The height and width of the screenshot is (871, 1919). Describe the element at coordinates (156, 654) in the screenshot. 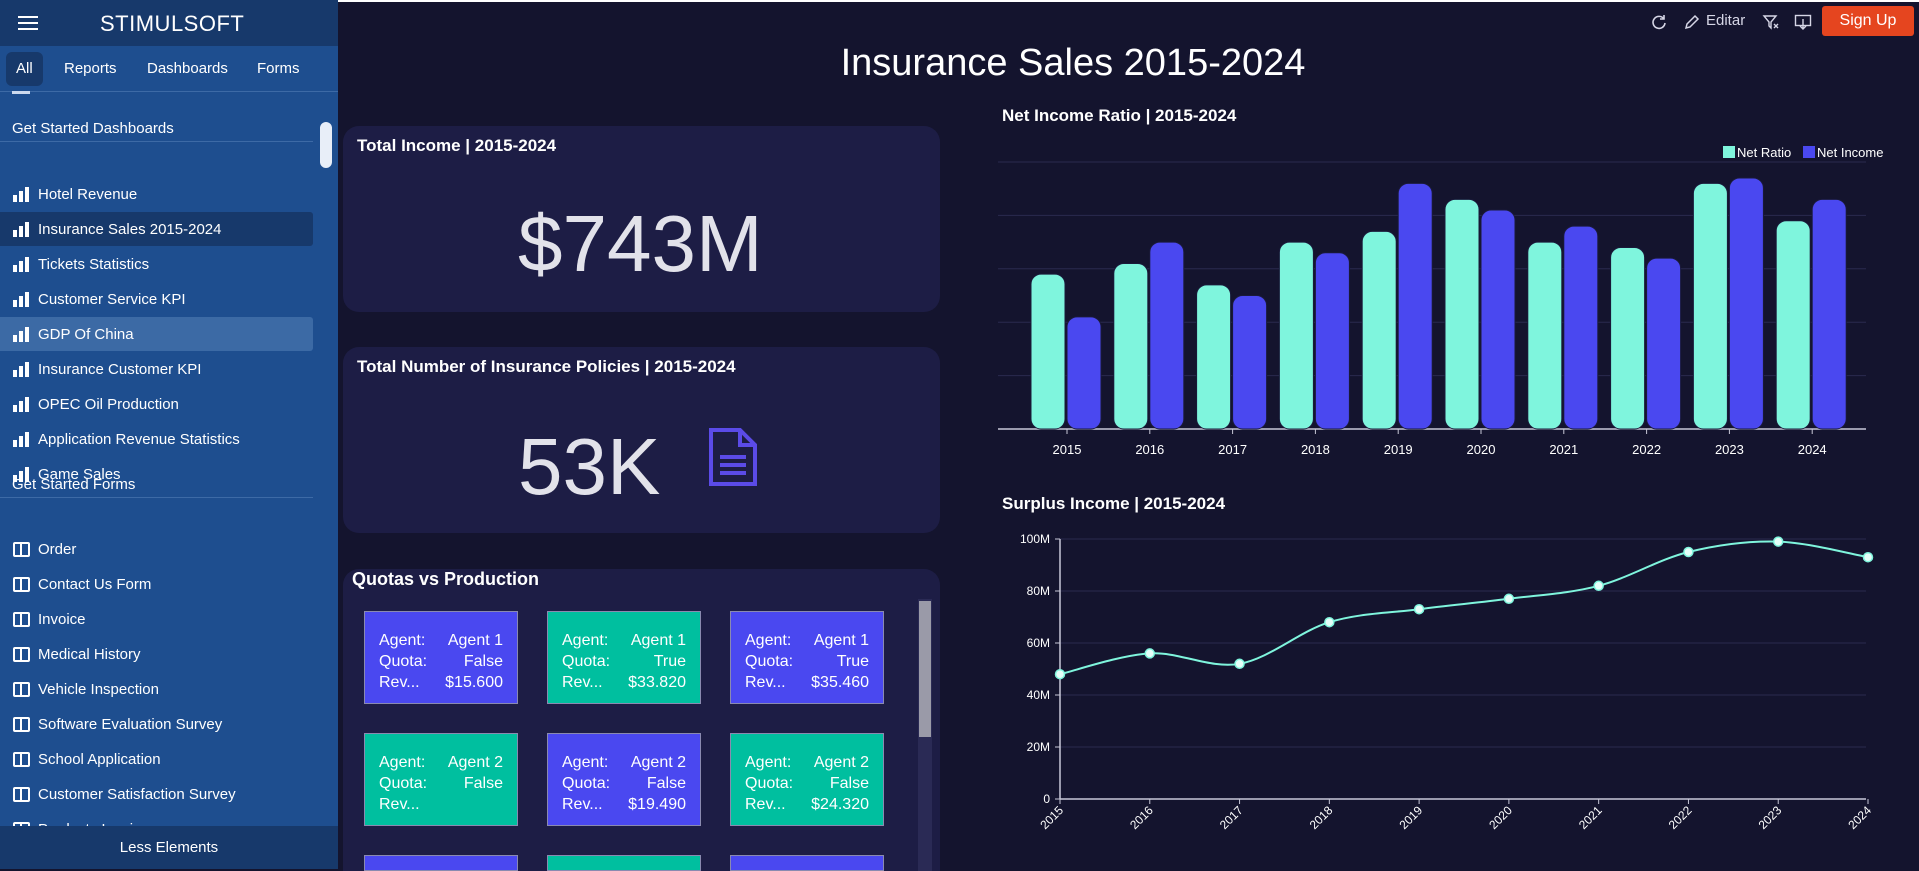

I see `form-item: Medical History` at that location.